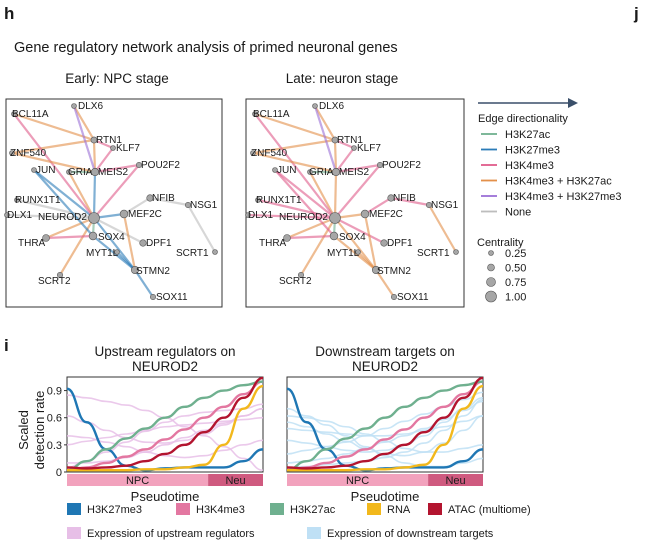 The height and width of the screenshot is (546, 645). What do you see at coordinates (172, 297) in the screenshot?
I see `early-label-sox11: SOX11` at bounding box center [172, 297].